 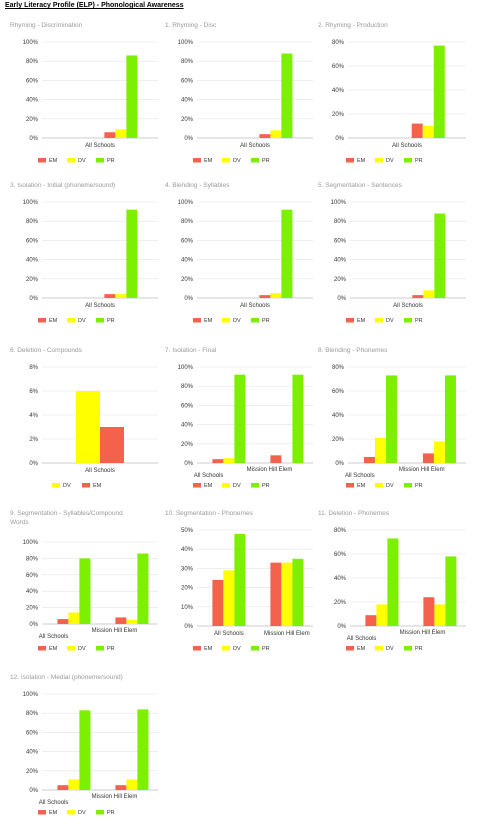 I want to click on y-tick-label: 6%, so click(x=33, y=392).